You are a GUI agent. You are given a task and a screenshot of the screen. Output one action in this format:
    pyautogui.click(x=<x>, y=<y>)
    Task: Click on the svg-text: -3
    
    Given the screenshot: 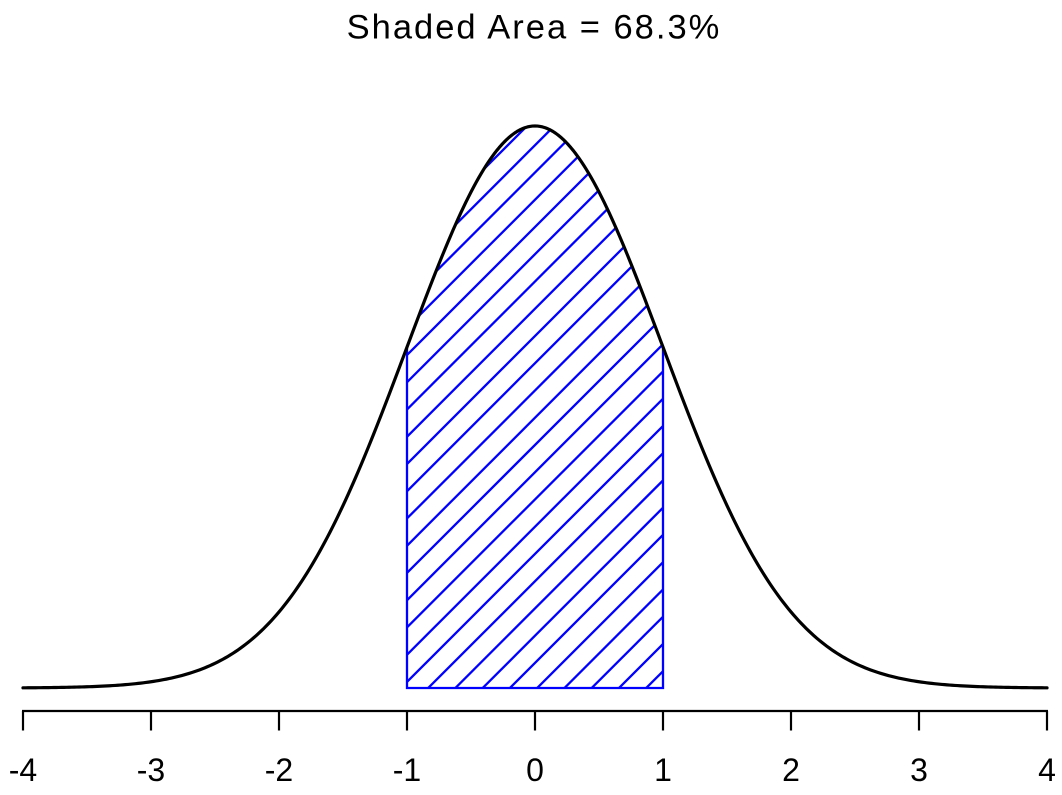 What is the action you would take?
    pyautogui.click(x=151, y=770)
    